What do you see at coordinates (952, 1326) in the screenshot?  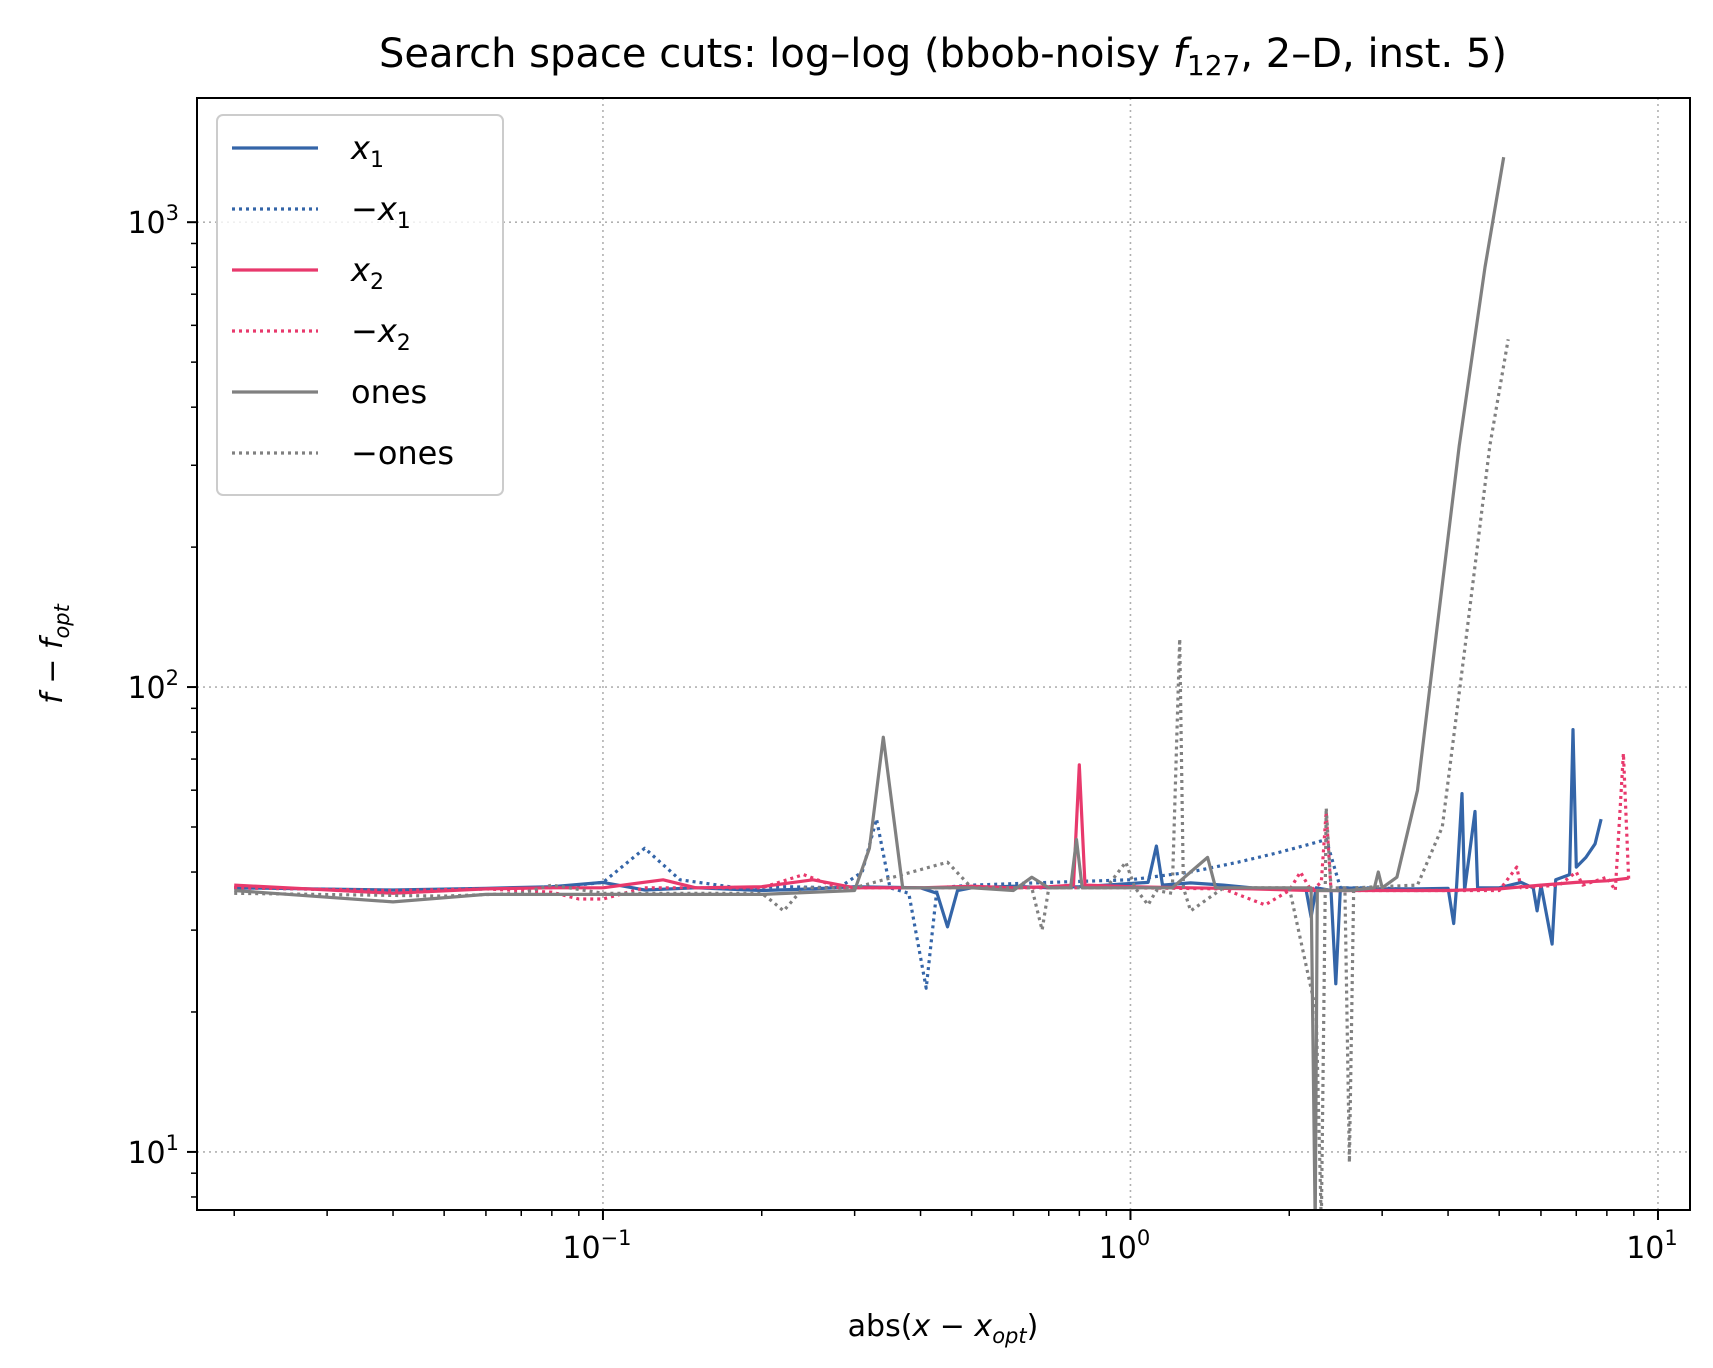 I see `x-axis-label-op: −` at bounding box center [952, 1326].